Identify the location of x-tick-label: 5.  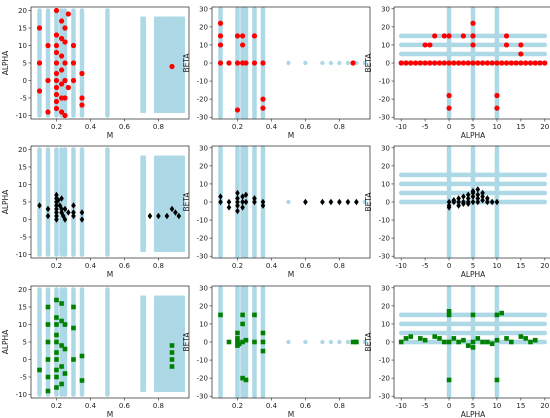
(473, 406).